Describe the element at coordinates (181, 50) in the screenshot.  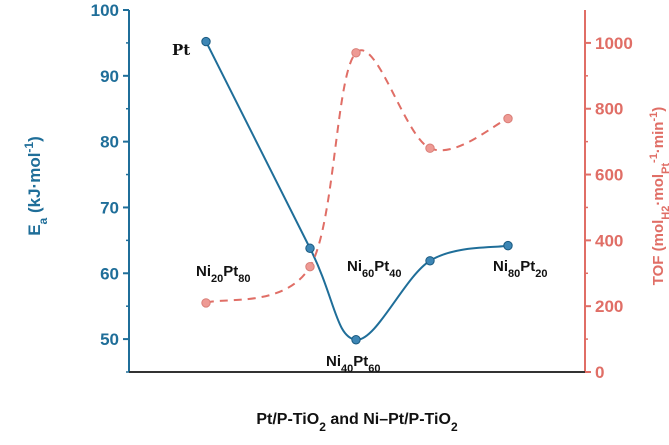
I see `point-label-Pt: Pt` at that location.